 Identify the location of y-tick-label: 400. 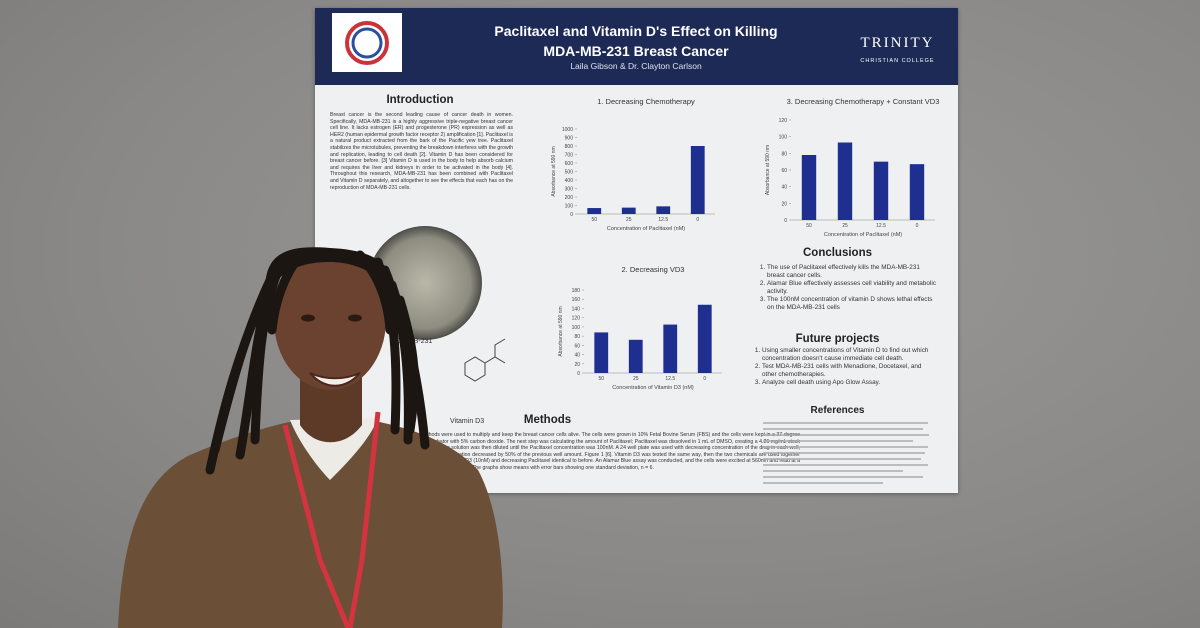
(569, 181).